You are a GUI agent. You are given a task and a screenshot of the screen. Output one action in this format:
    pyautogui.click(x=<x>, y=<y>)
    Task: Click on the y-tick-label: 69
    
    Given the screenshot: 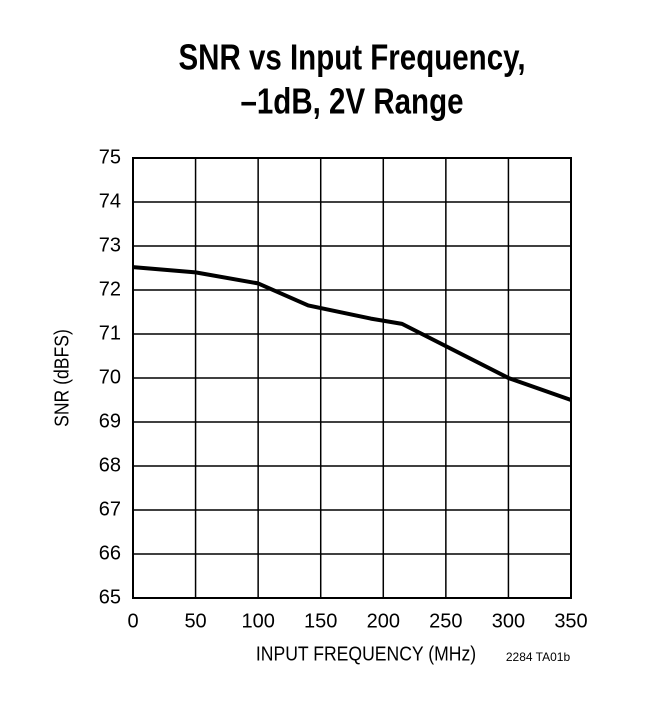 What is the action you would take?
    pyautogui.click(x=110, y=421)
    